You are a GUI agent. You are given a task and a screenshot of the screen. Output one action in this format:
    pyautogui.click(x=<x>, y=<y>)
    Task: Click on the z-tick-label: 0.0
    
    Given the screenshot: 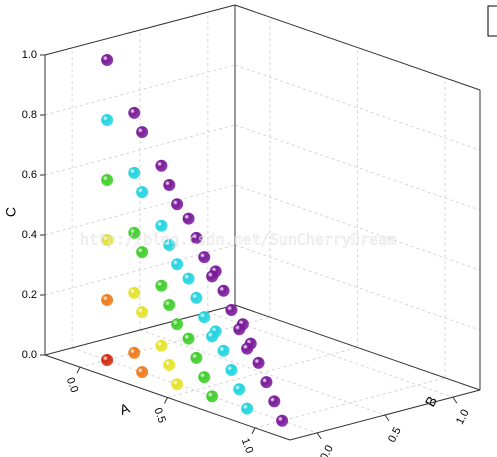 What is the action you would take?
    pyautogui.click(x=29, y=355)
    